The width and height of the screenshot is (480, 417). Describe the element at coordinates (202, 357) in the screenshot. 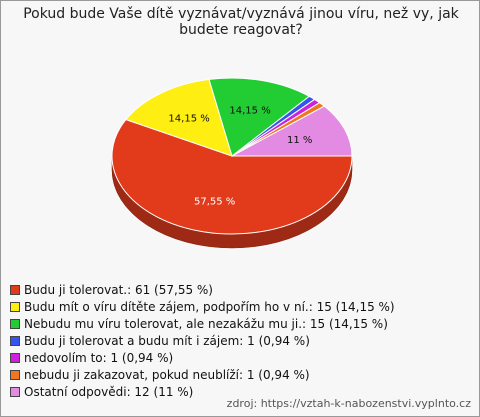

I see `legend-item: nedovolím to: 1 (0,94 %)` at that location.